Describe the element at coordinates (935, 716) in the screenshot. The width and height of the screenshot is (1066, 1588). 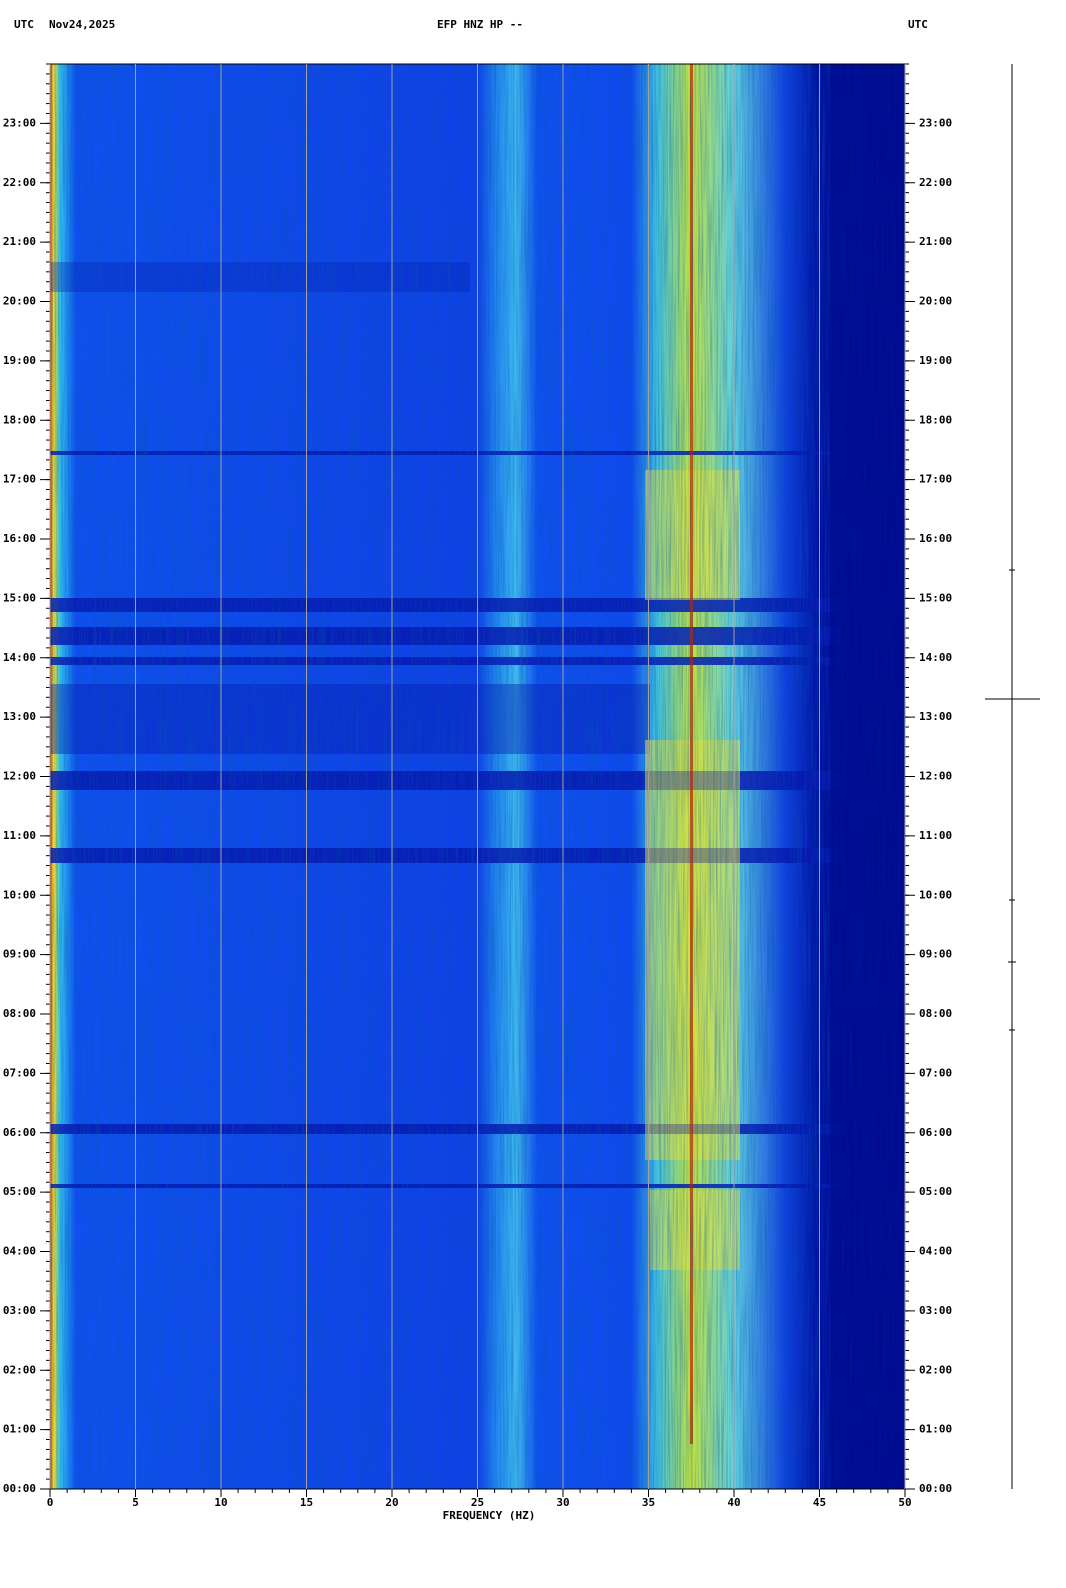
I see `y-tick-label-right: 13:00` at that location.